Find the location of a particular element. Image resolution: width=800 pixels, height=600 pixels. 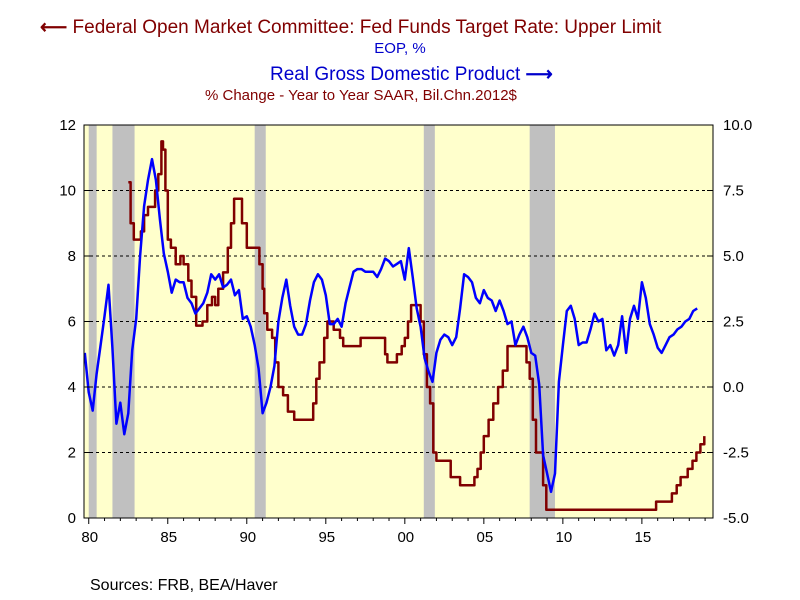

y-left-tick-label: 6 is located at coordinates (72, 322).